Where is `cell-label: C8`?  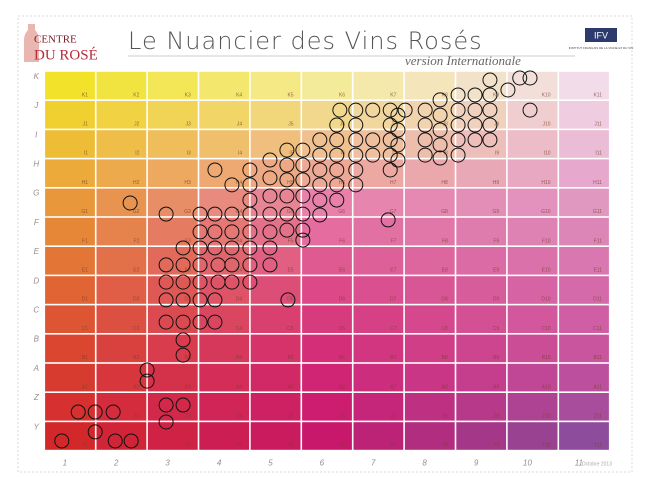 cell-label: C8 is located at coordinates (444, 329).